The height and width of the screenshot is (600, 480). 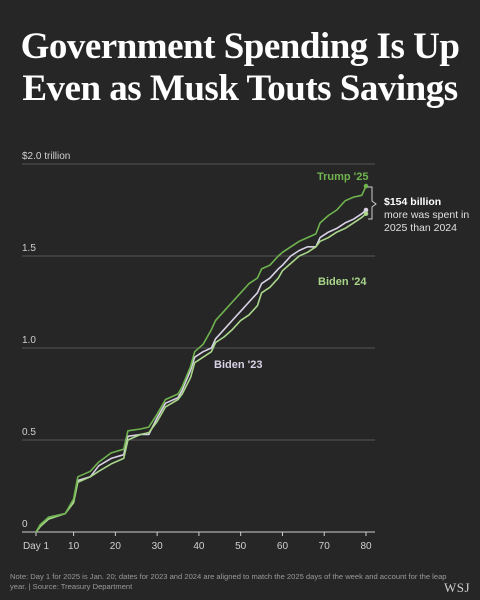 I want to click on y-tick-label-1: 0.5, so click(x=29, y=432).